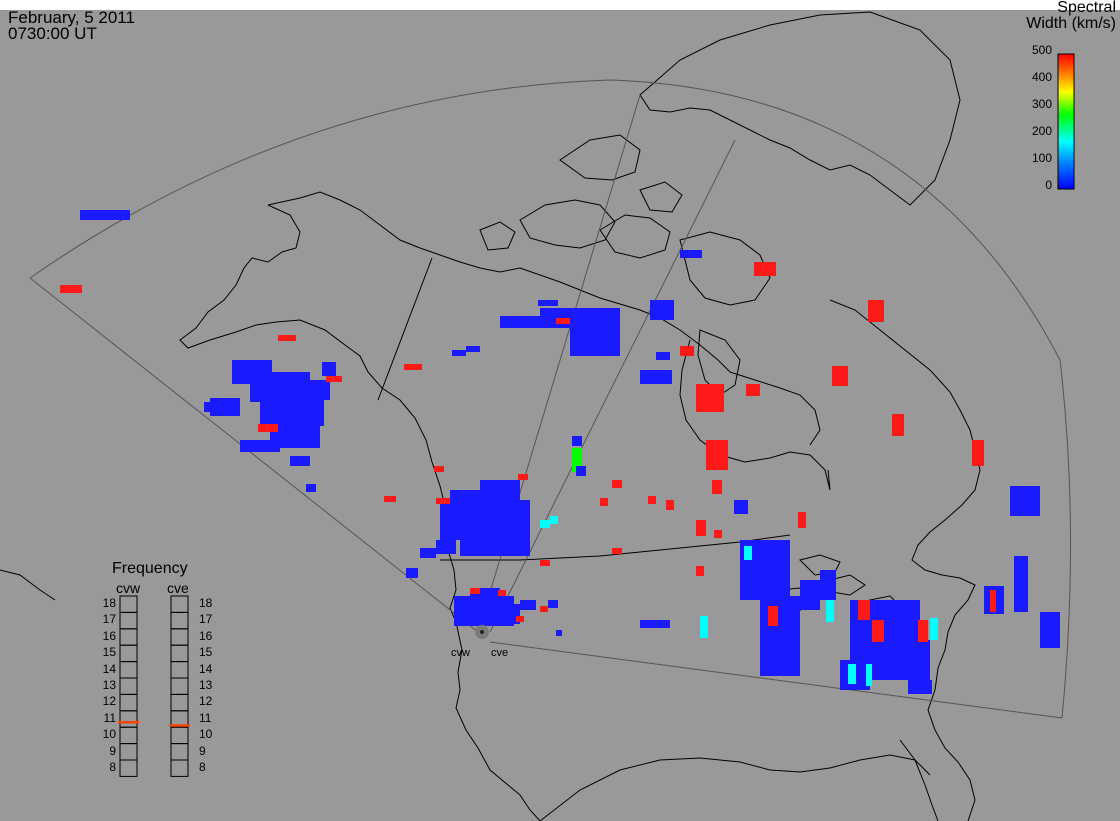 The image size is (1120, 821). Describe the element at coordinates (206, 619) in the screenshot. I see `freq-scale-label: 17` at that location.